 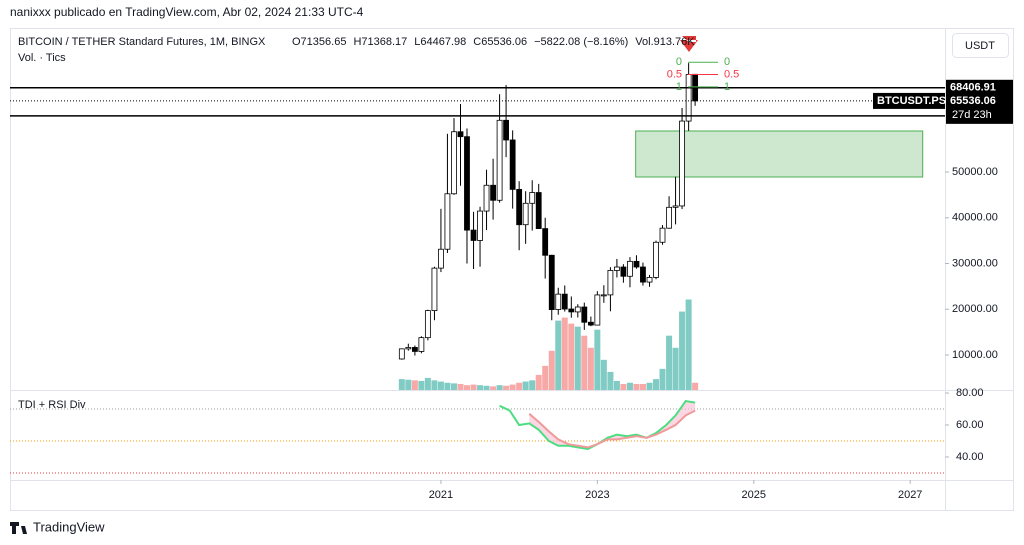 What do you see at coordinates (52, 405) in the screenshot?
I see `pane-title: TDI + RSI Div` at bounding box center [52, 405].